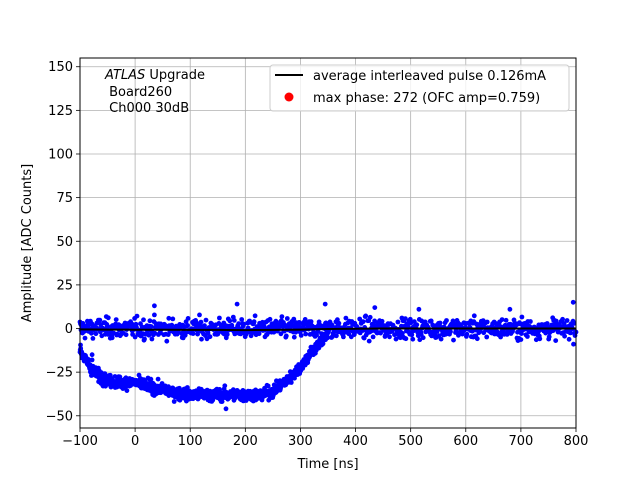 This screenshot has width=640, height=480. I want to click on y-tick-label: 50, so click(64, 242).